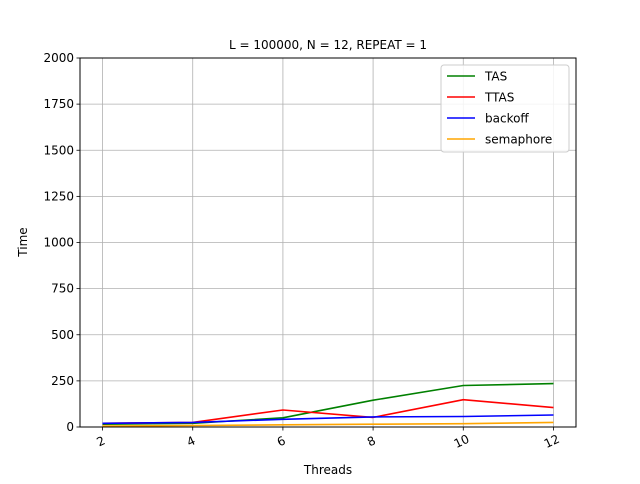 The height and width of the screenshot is (484, 640). What do you see at coordinates (462, 441) in the screenshot?
I see `x-tick-label: 10` at bounding box center [462, 441].